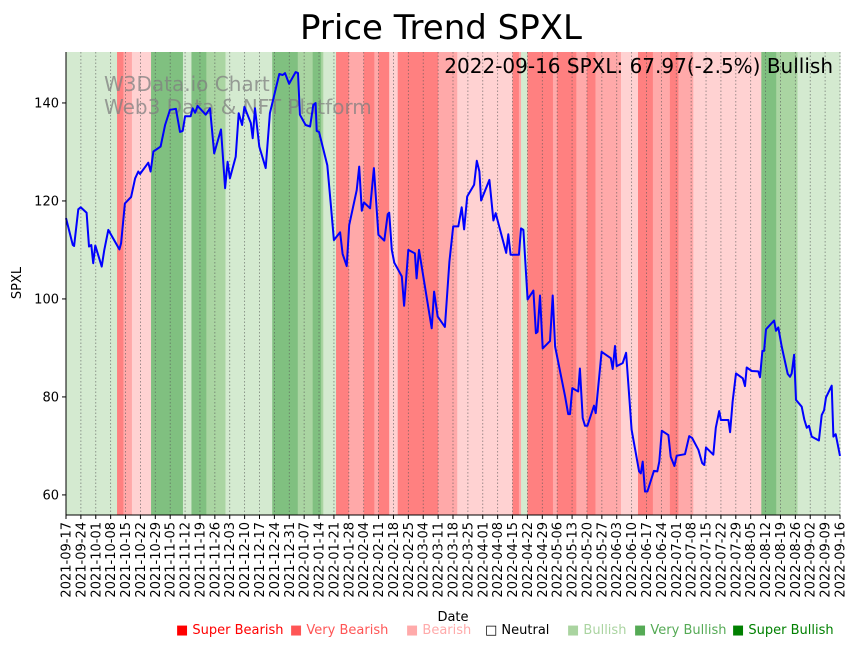  What do you see at coordinates (245, 560) in the screenshot?
I see `x-tick-label: 2021-12-10` at bounding box center [245, 560].